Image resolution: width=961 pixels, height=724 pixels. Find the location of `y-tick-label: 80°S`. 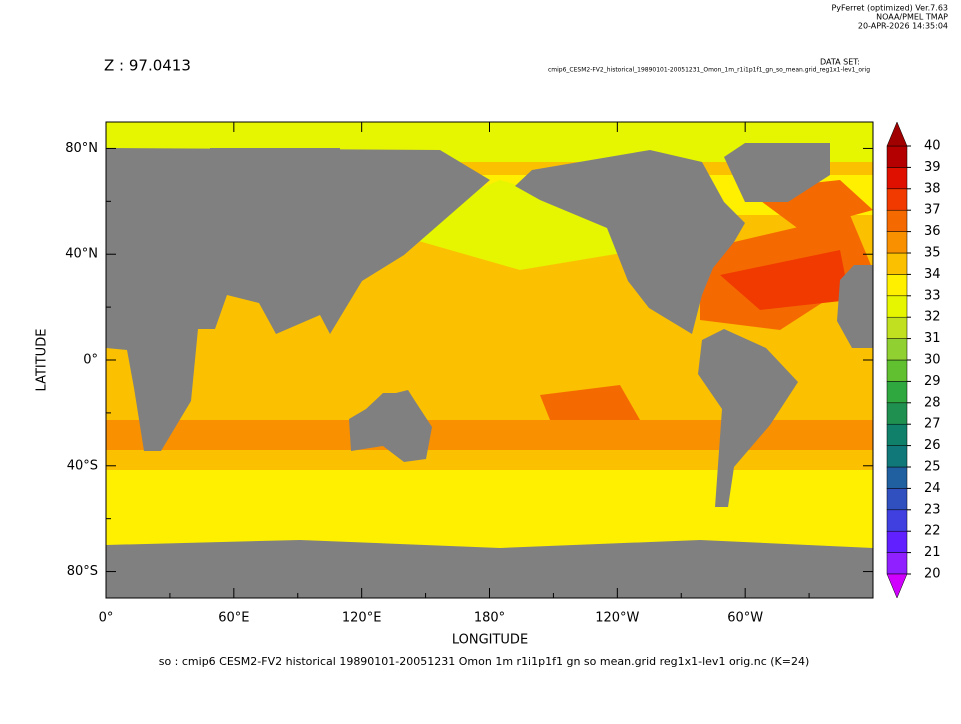

y-tick-label: 80°S is located at coordinates (82, 571).